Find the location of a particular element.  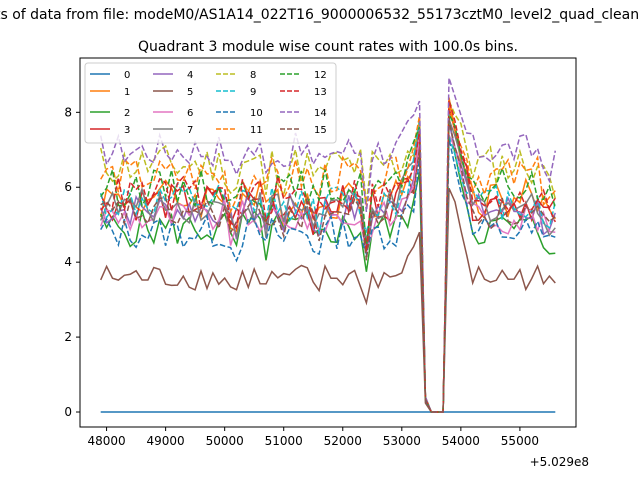

legend-label-4: 4 is located at coordinates (190, 75).